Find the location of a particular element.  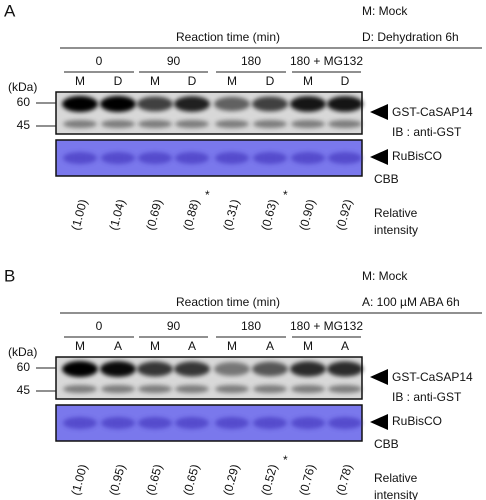

panel-label: A is located at coordinates (10, 10).